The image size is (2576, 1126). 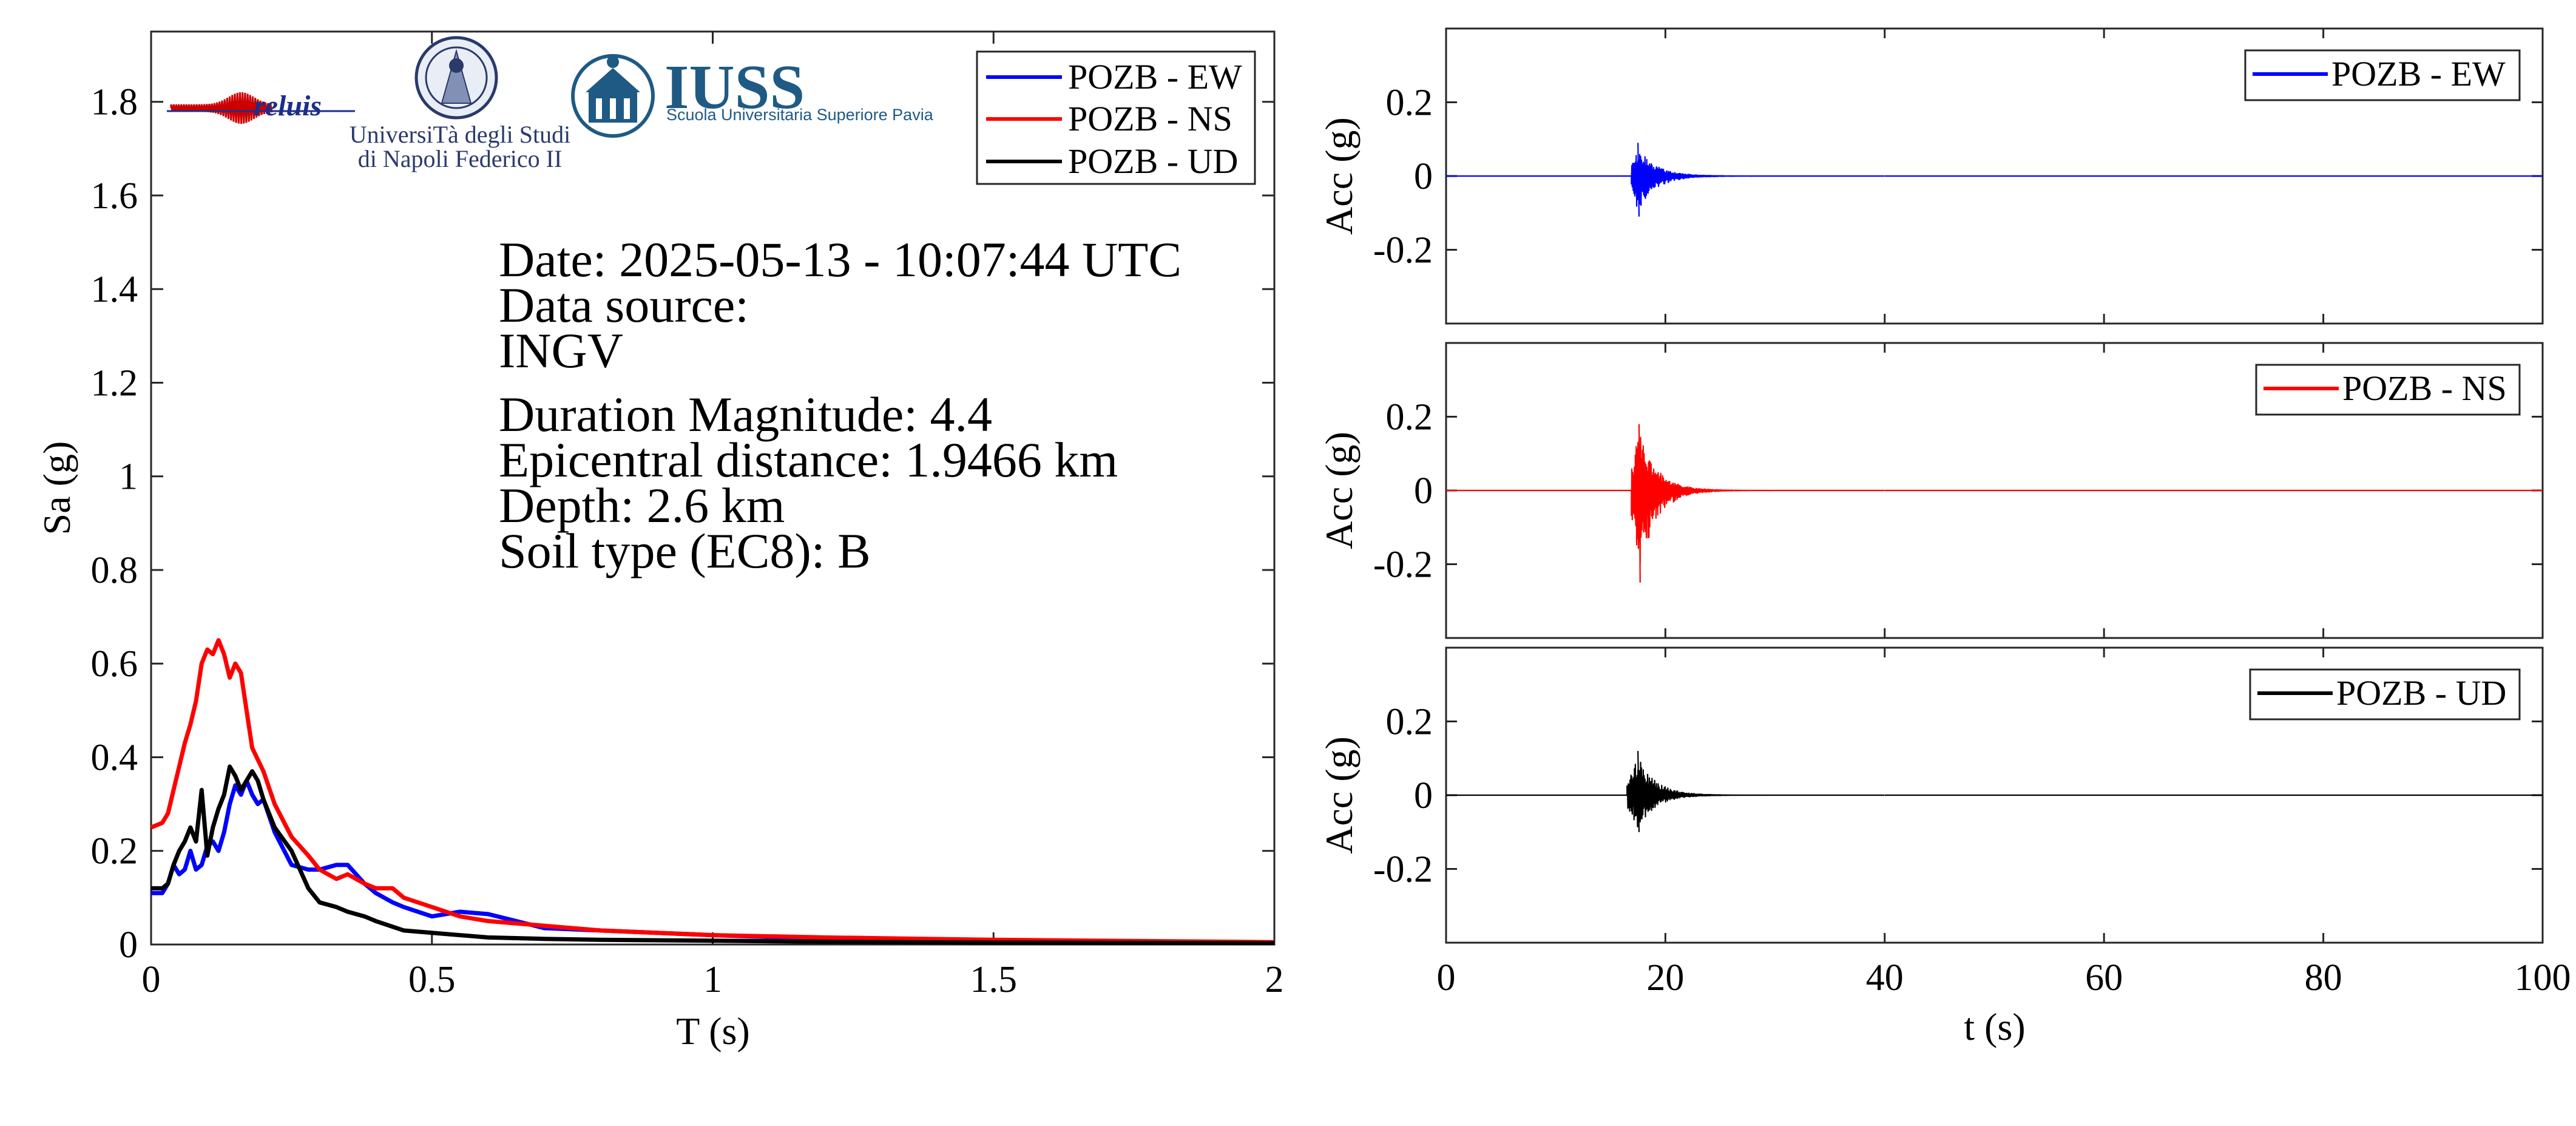 I want to click on data-source: INGV, so click(x=561, y=350).